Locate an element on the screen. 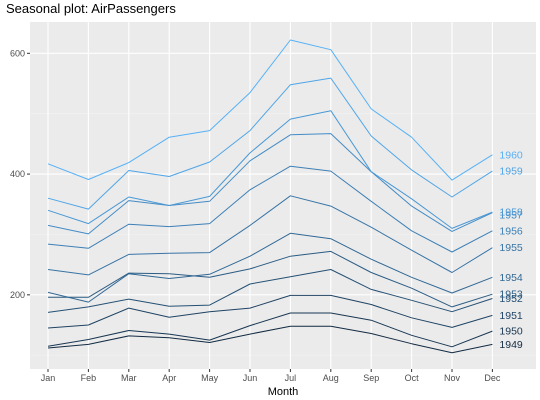 The width and height of the screenshot is (540, 400). x-axis: Jan Feb Mar Apr May Jun Jul Aug Sep Oct Nov Dec is located at coordinates (271, 376).